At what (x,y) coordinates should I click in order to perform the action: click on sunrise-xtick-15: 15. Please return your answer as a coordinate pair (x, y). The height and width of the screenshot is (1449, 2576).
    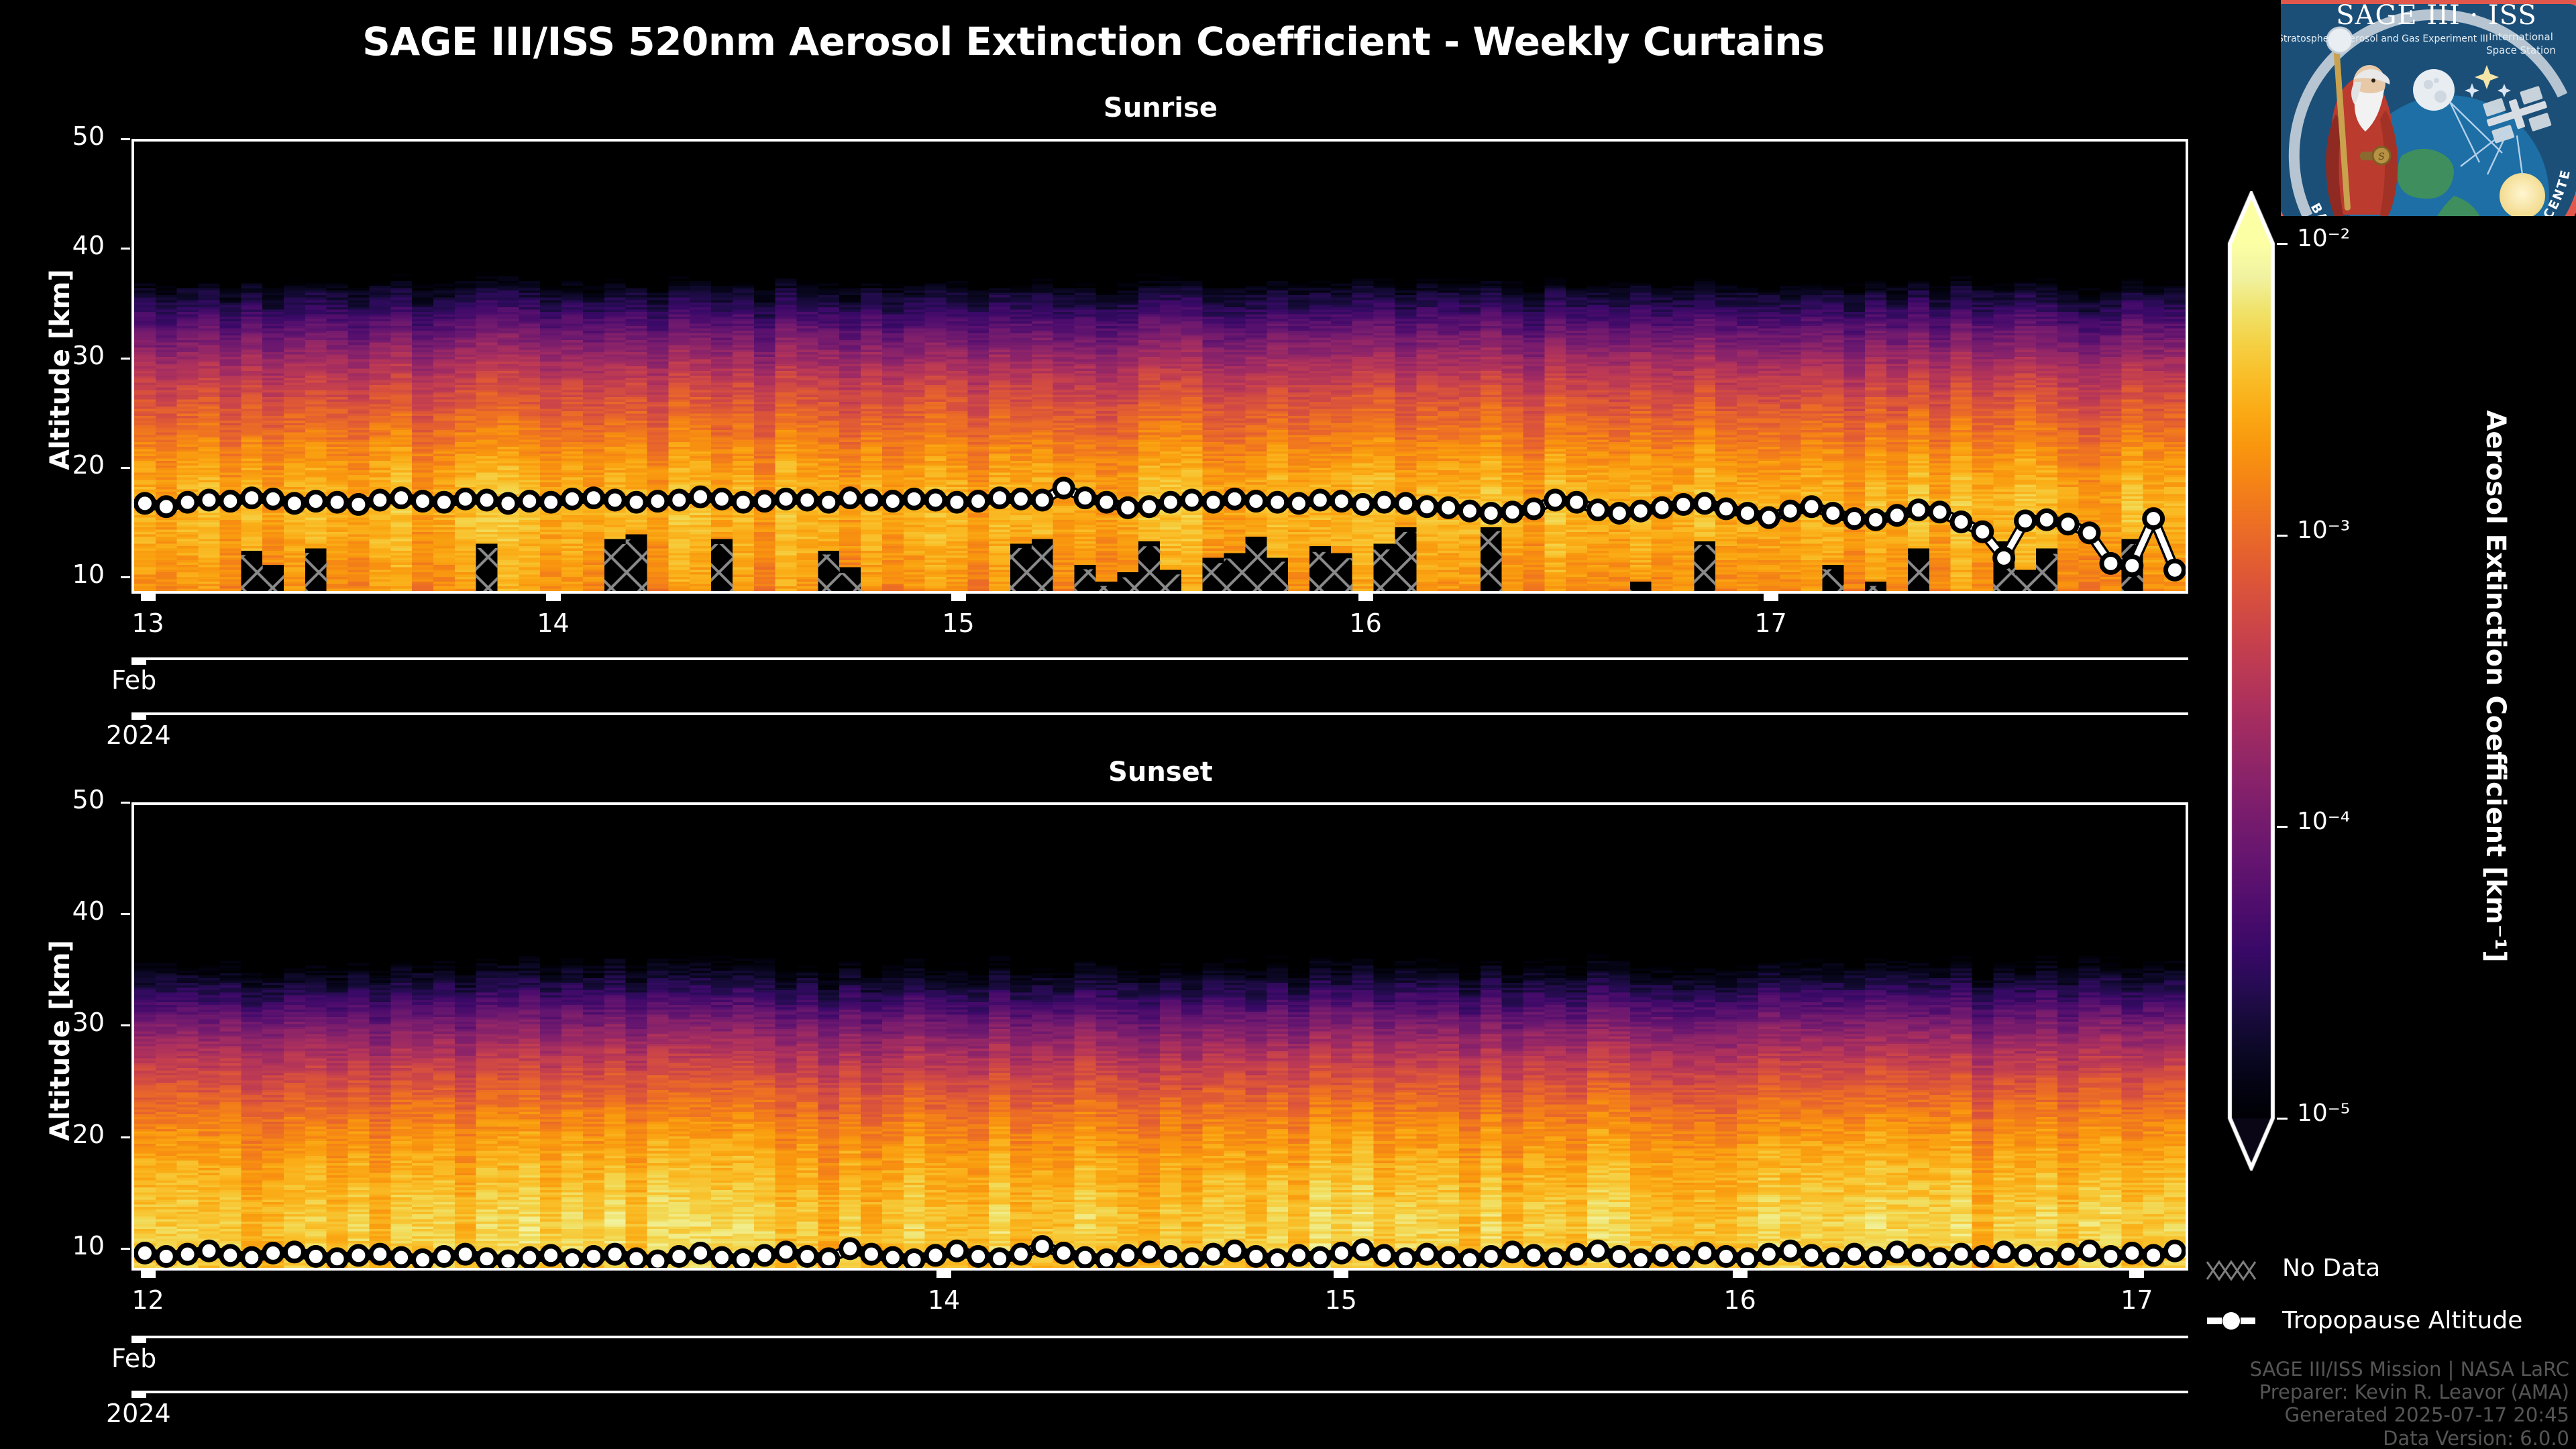
    Looking at the image, I should click on (958, 623).